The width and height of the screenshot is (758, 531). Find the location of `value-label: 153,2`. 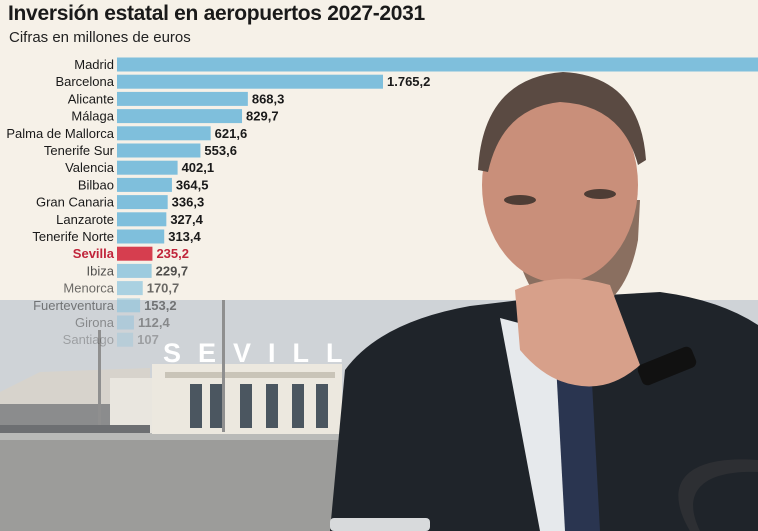

value-label: 153,2 is located at coordinates (160, 305).